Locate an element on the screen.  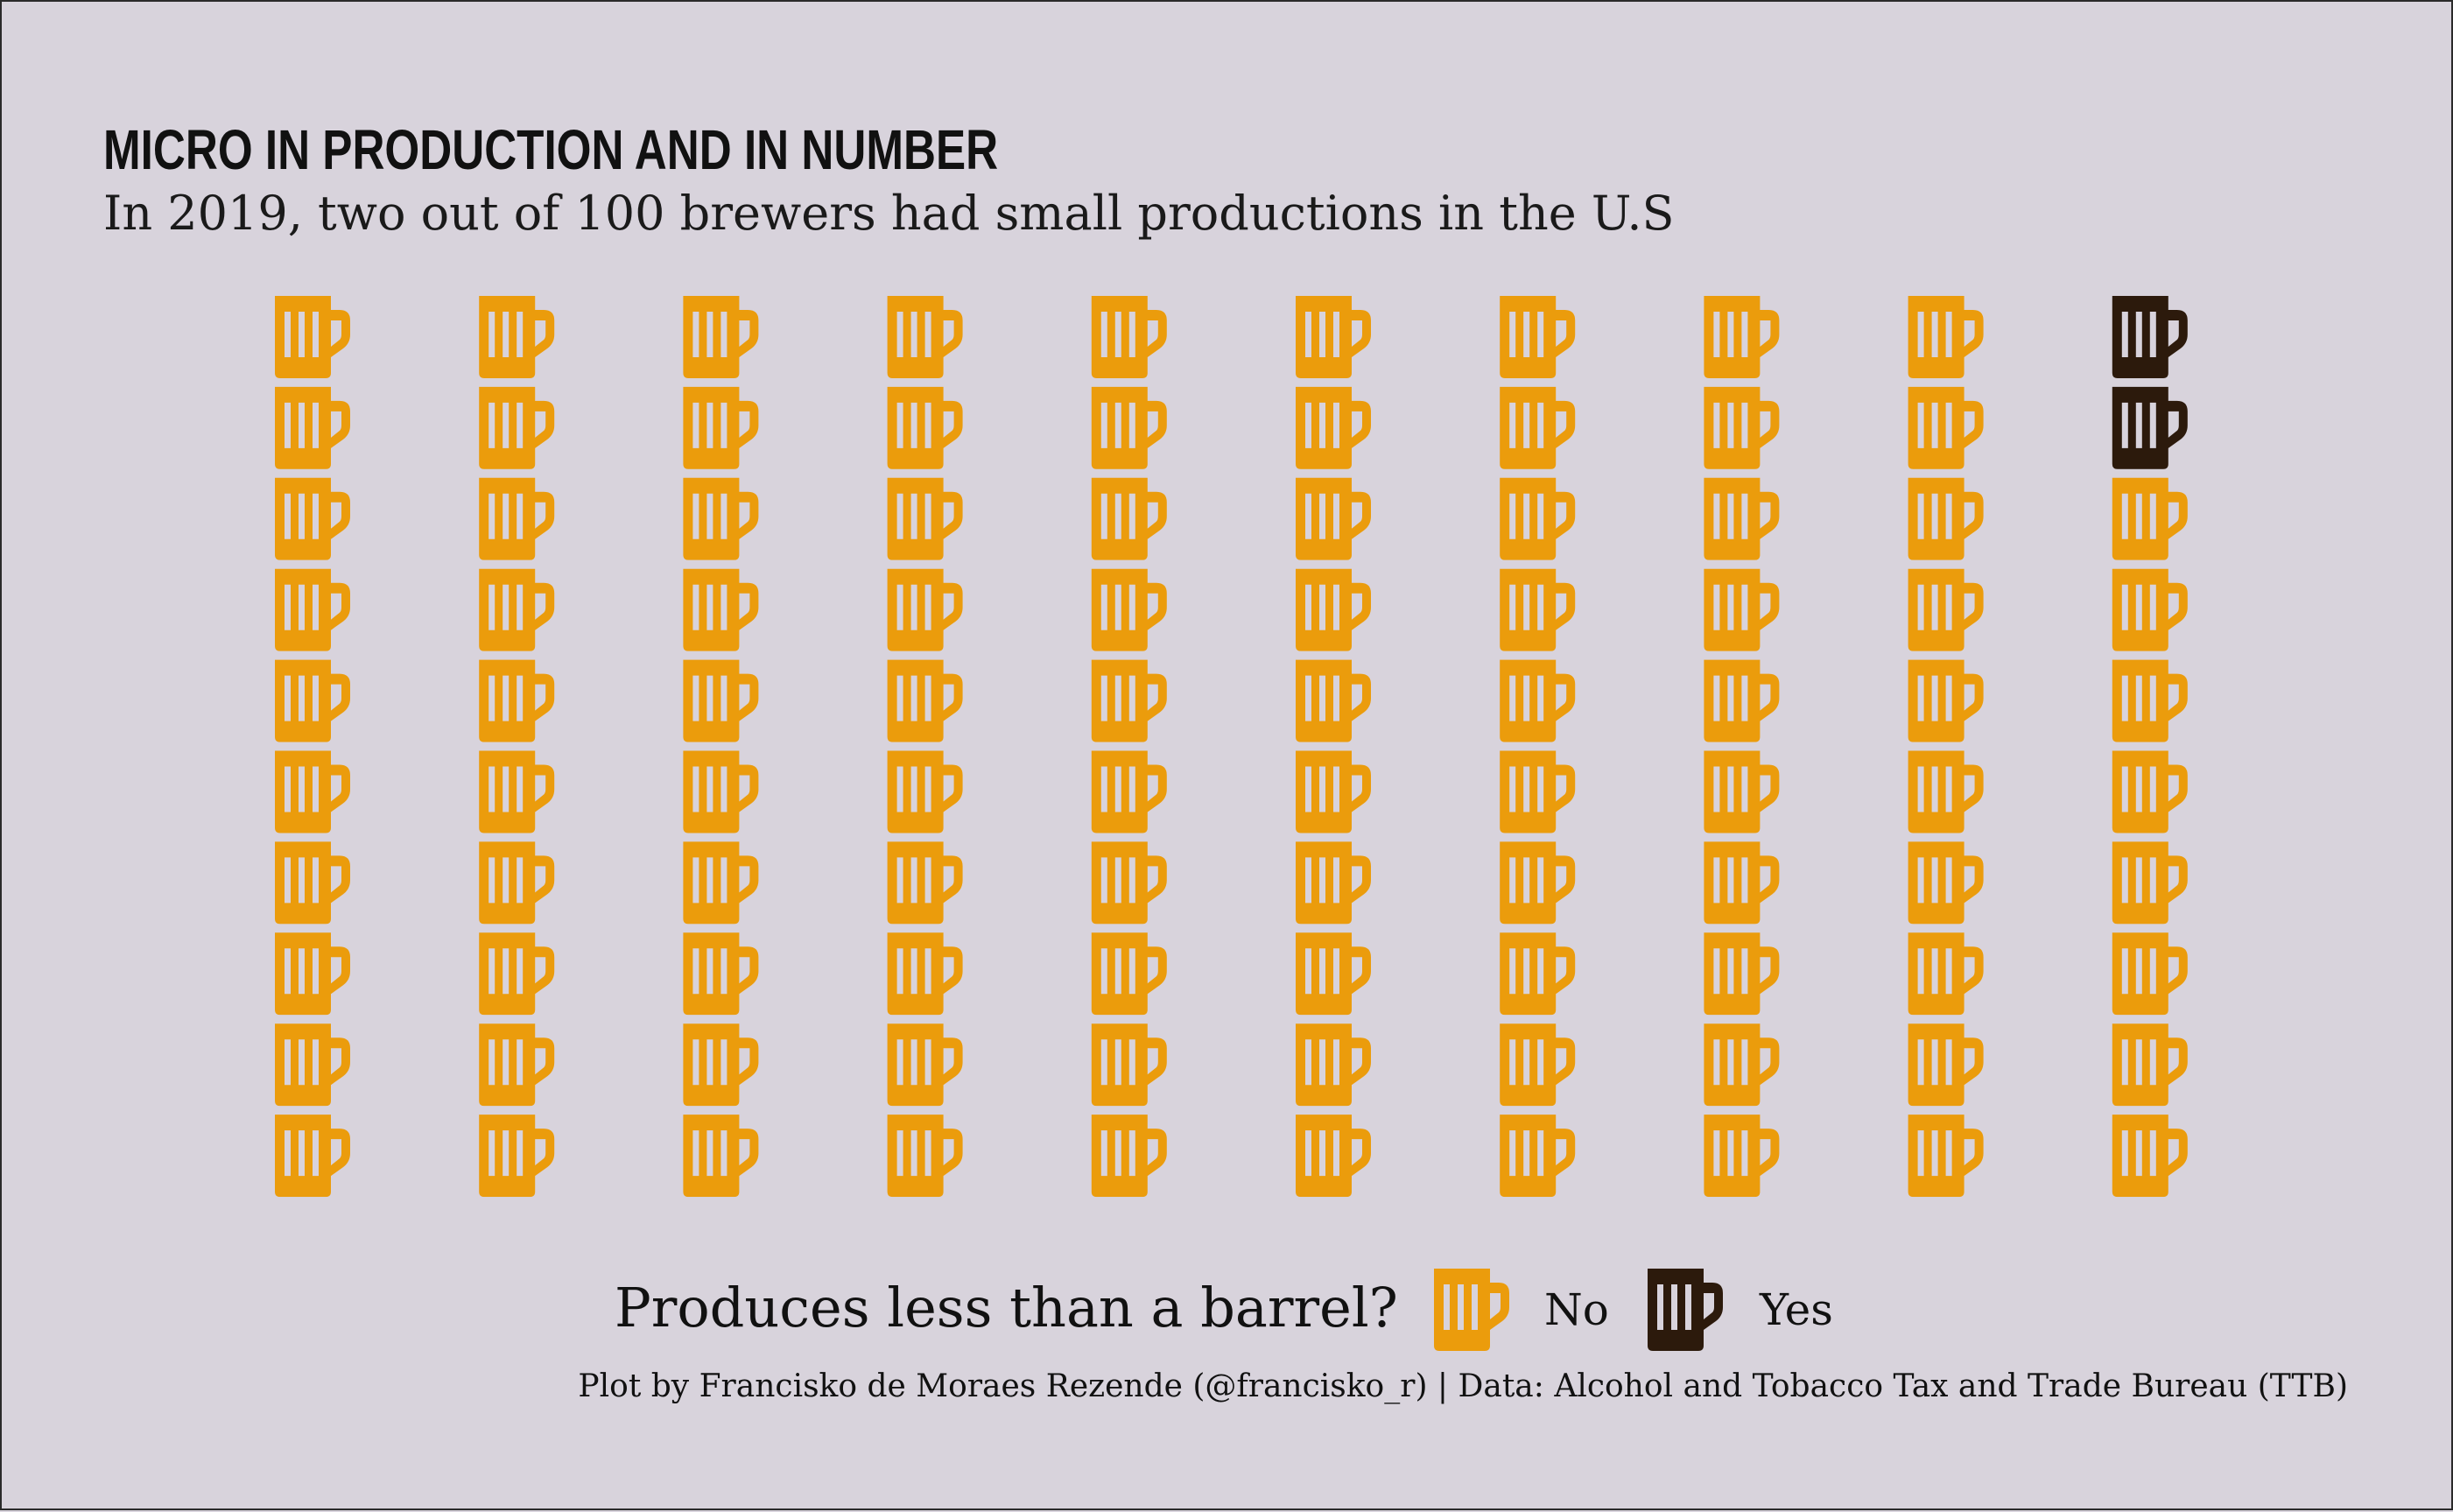
legend-title: Produces less than a barrel? is located at coordinates (1007, 1308).